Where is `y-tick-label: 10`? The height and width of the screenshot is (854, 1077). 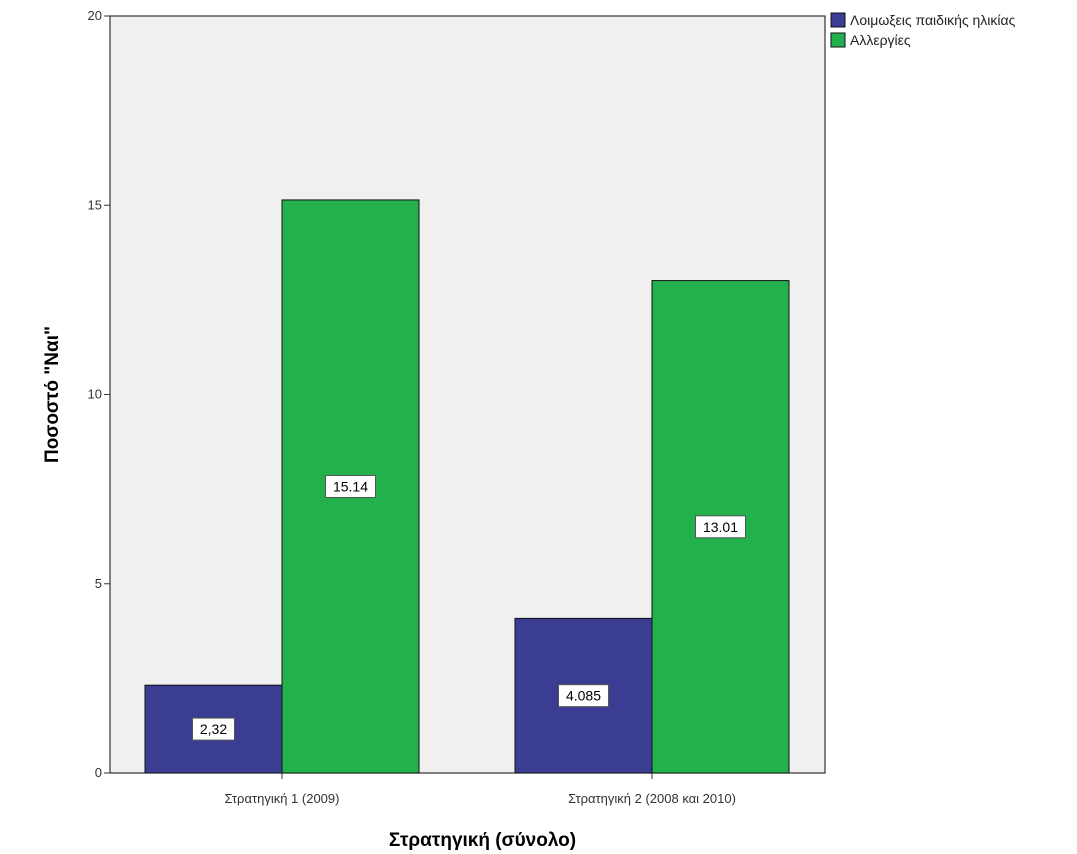 y-tick-label: 10 is located at coordinates (95, 394).